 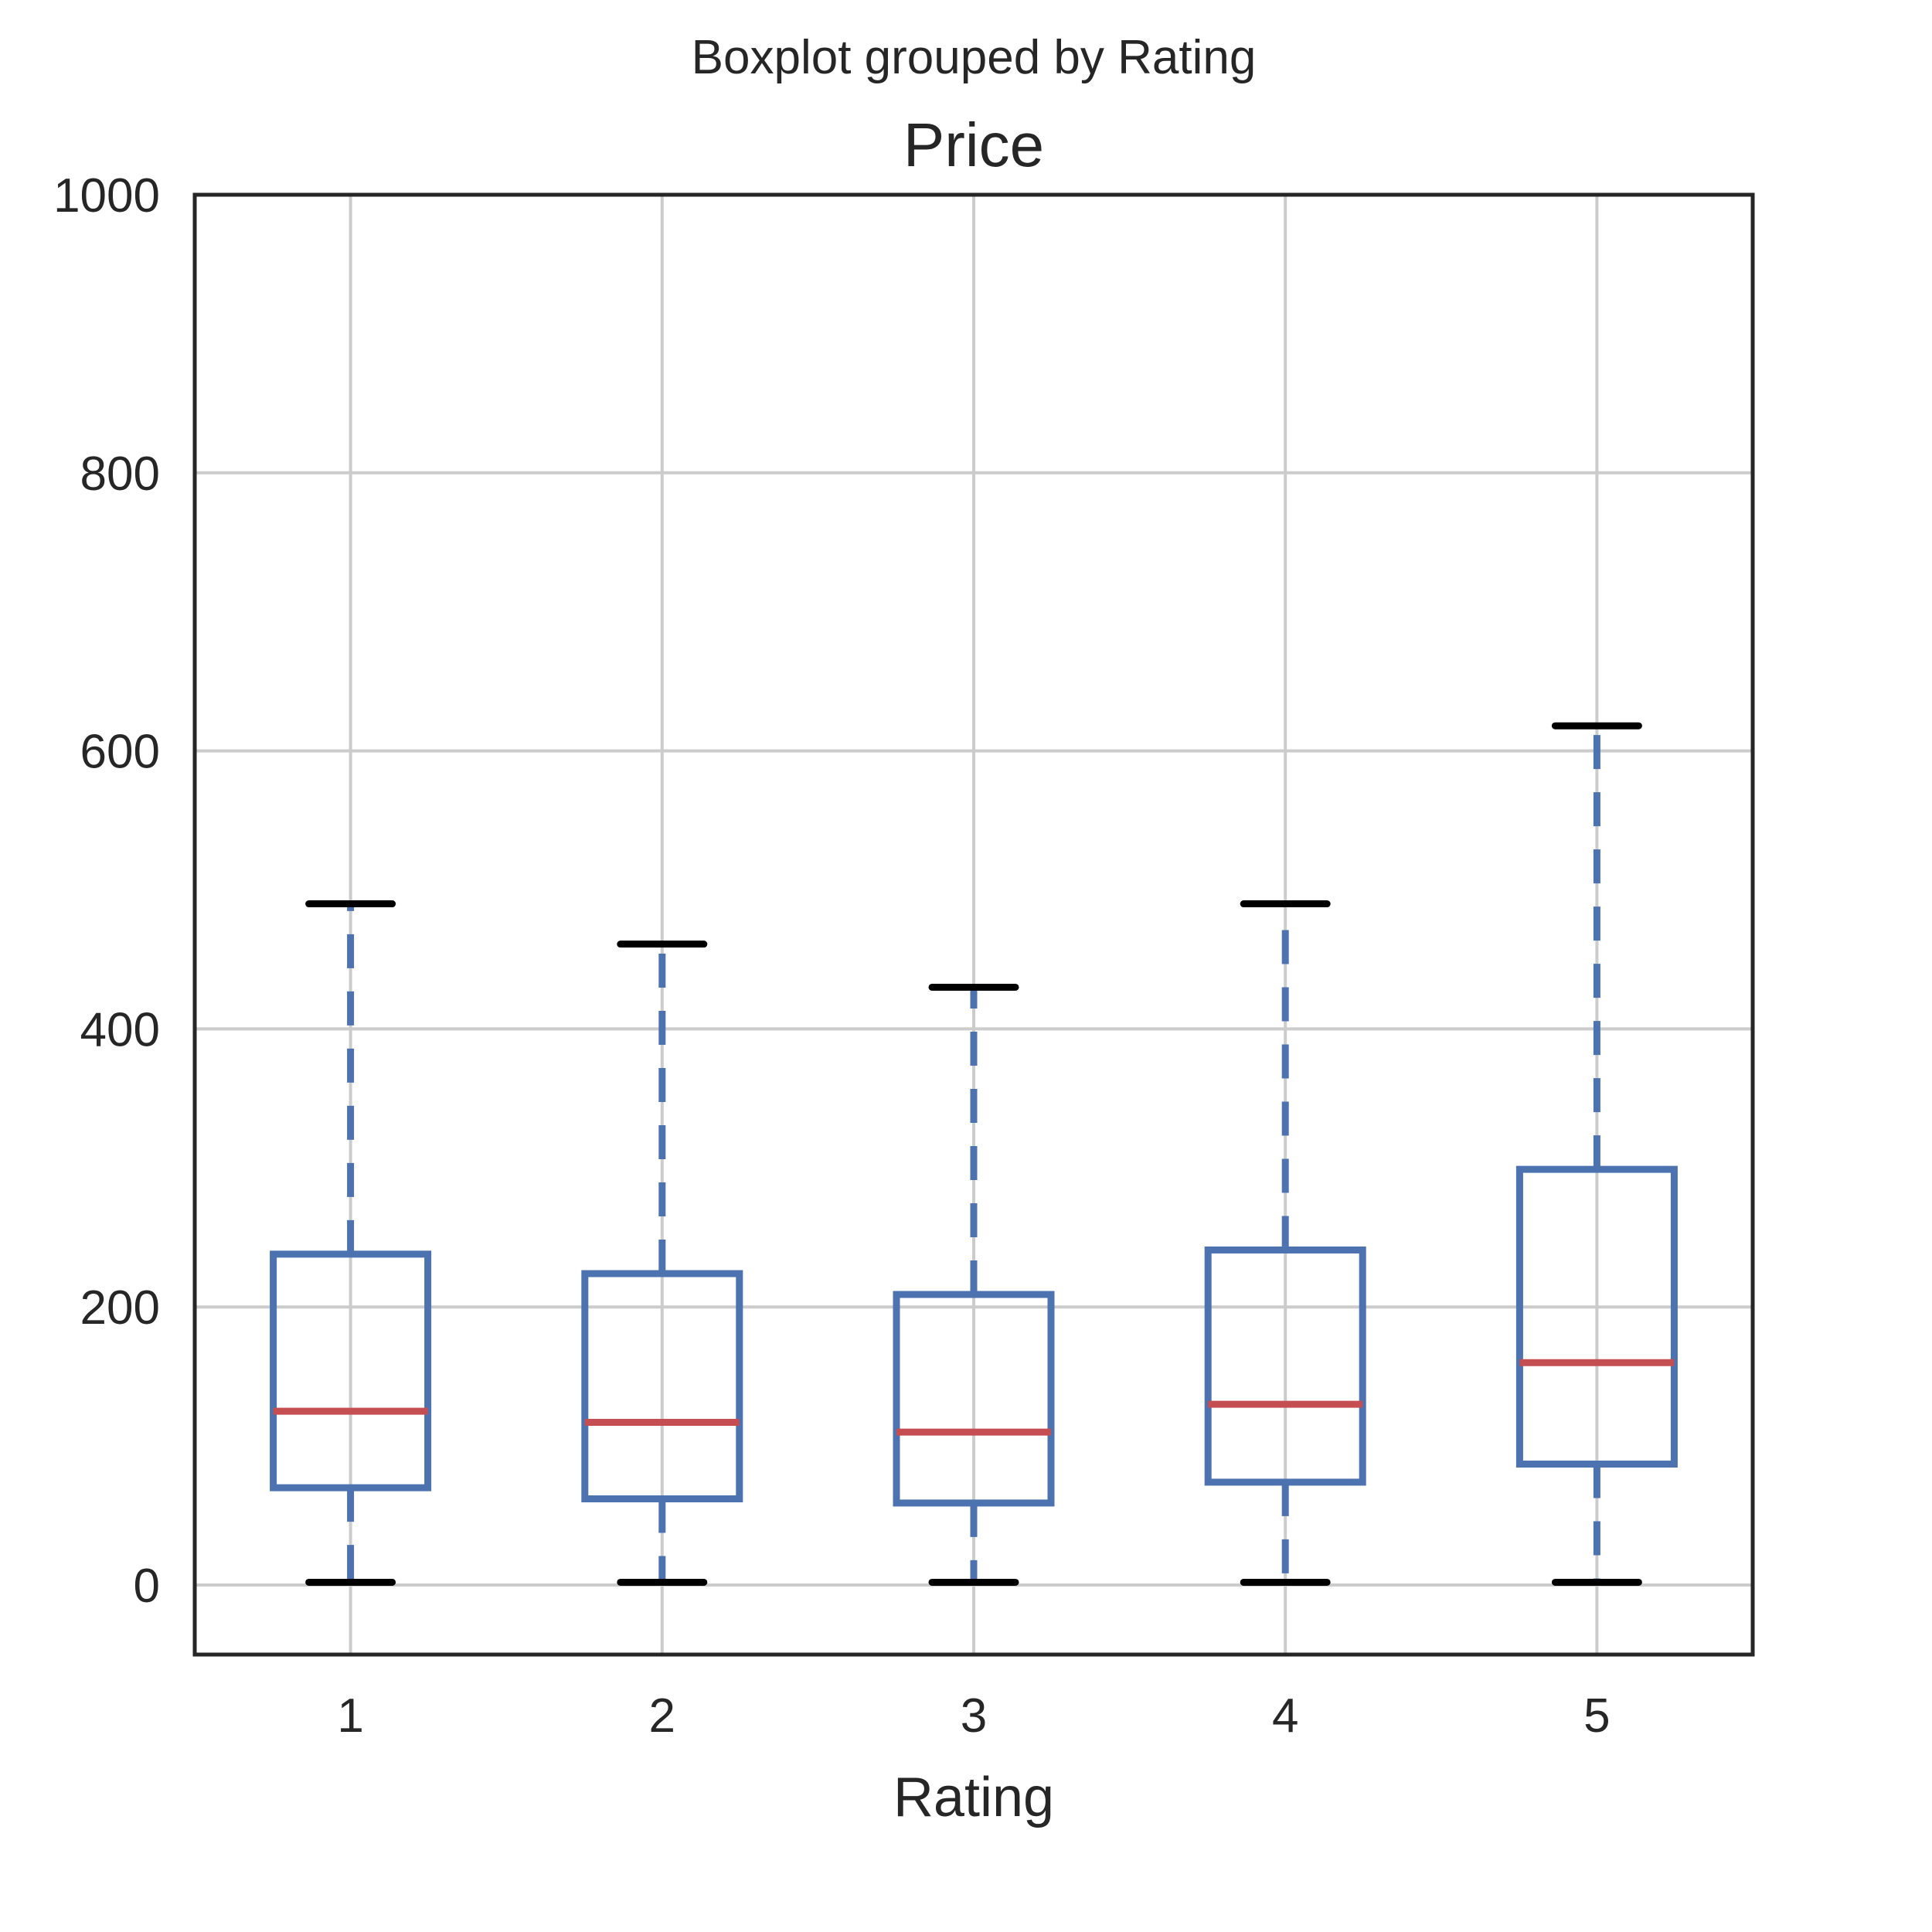 I want to click on y-tick-label: 600, so click(x=120, y=752).